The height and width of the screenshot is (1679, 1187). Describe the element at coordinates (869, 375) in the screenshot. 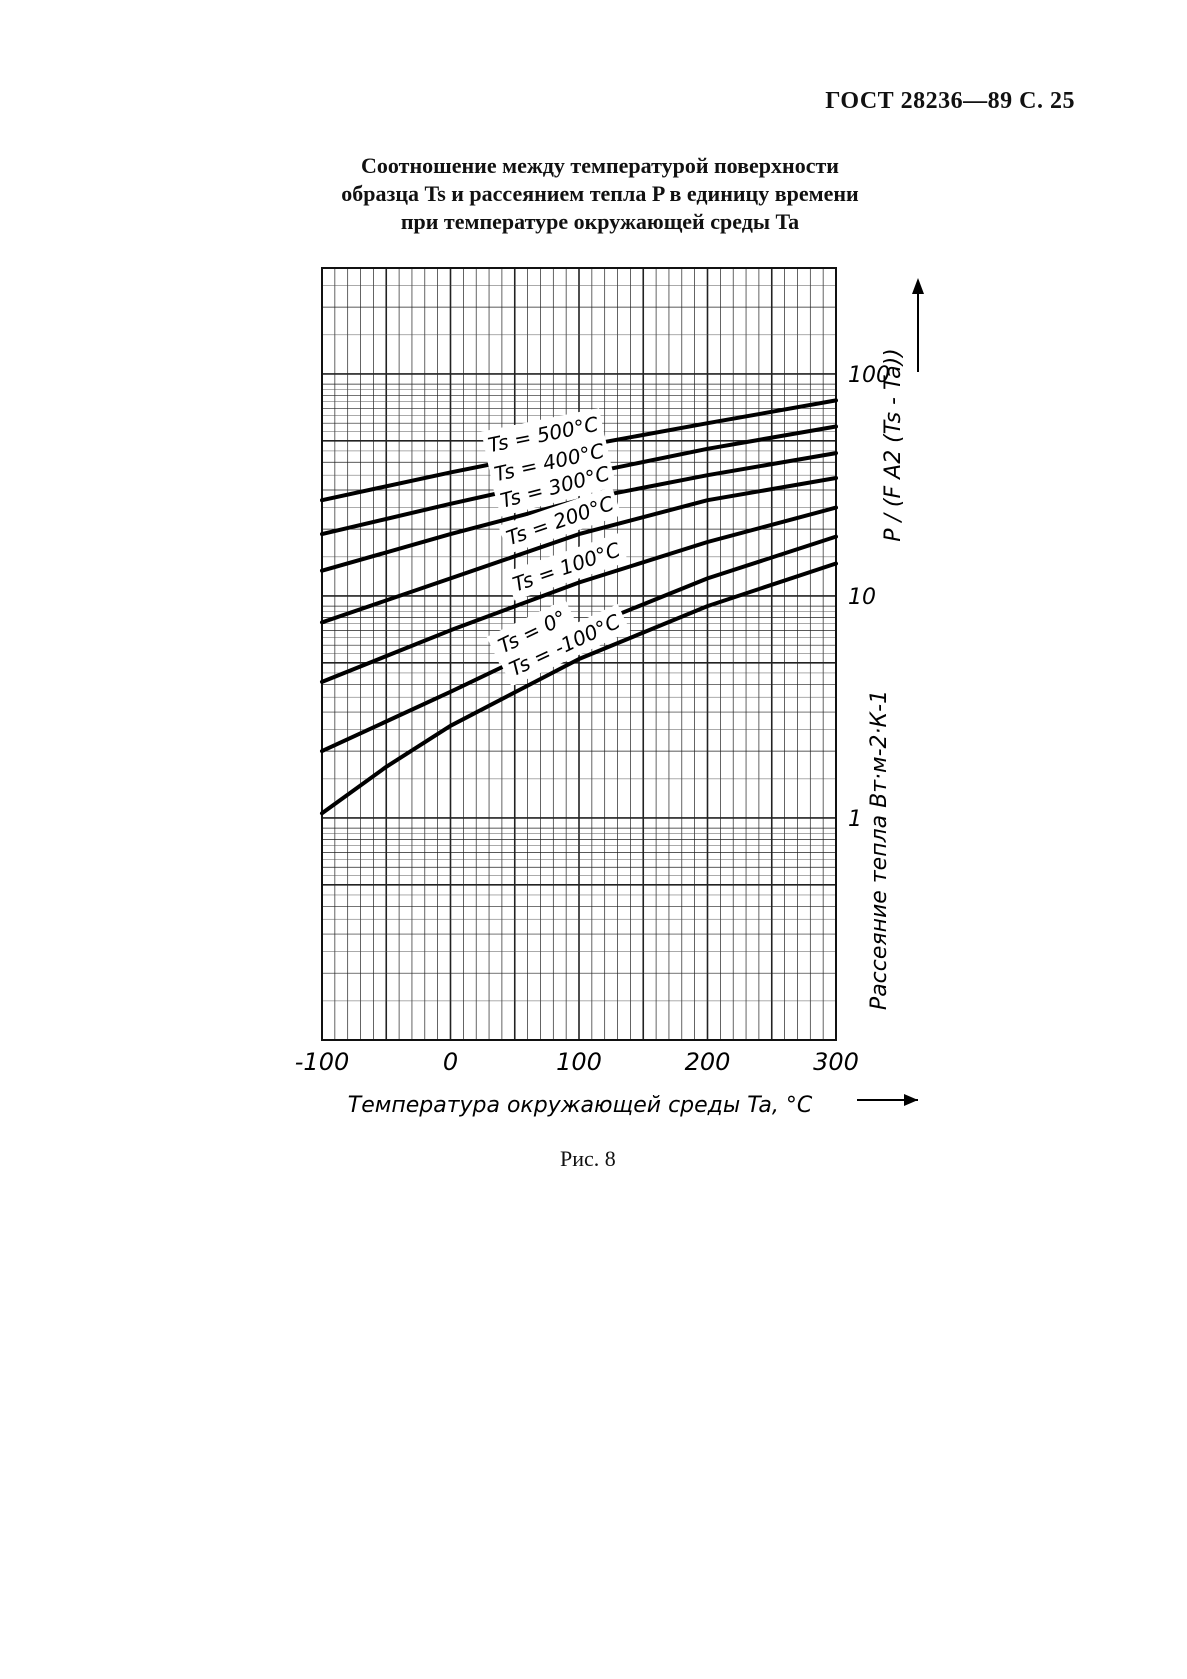

I see `y-tick-label: 100` at that location.